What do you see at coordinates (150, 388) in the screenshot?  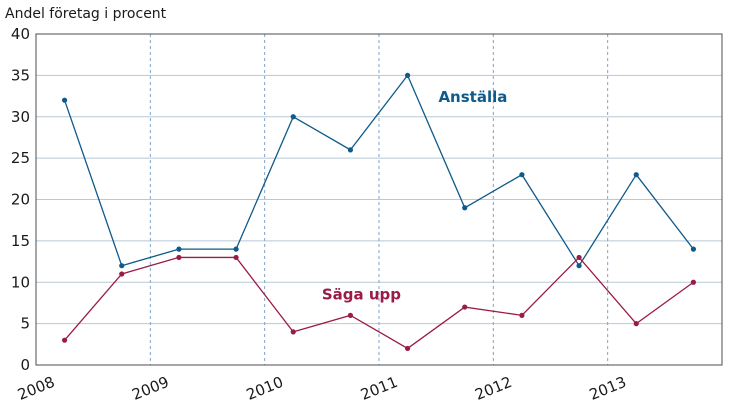 I see `x-tick-label: 2009` at bounding box center [150, 388].